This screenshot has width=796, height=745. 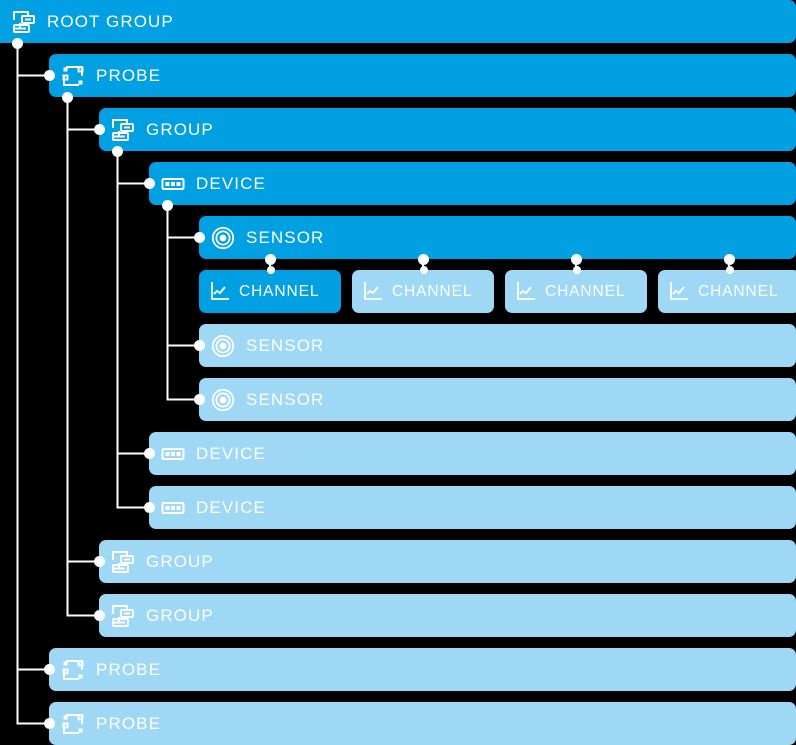 What do you see at coordinates (17, 43) in the screenshot?
I see `connector-dot-root-out` at bounding box center [17, 43].